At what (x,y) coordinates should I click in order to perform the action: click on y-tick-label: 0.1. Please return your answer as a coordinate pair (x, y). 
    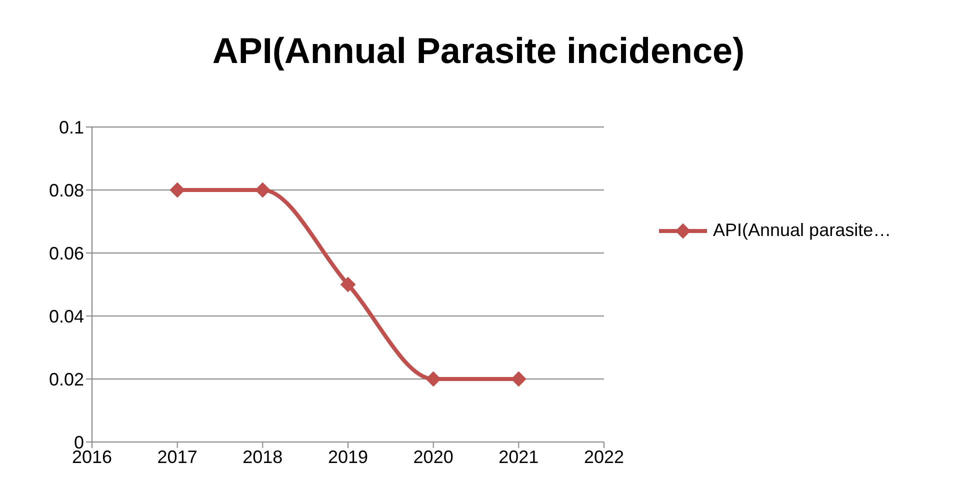
    Looking at the image, I should click on (71, 127).